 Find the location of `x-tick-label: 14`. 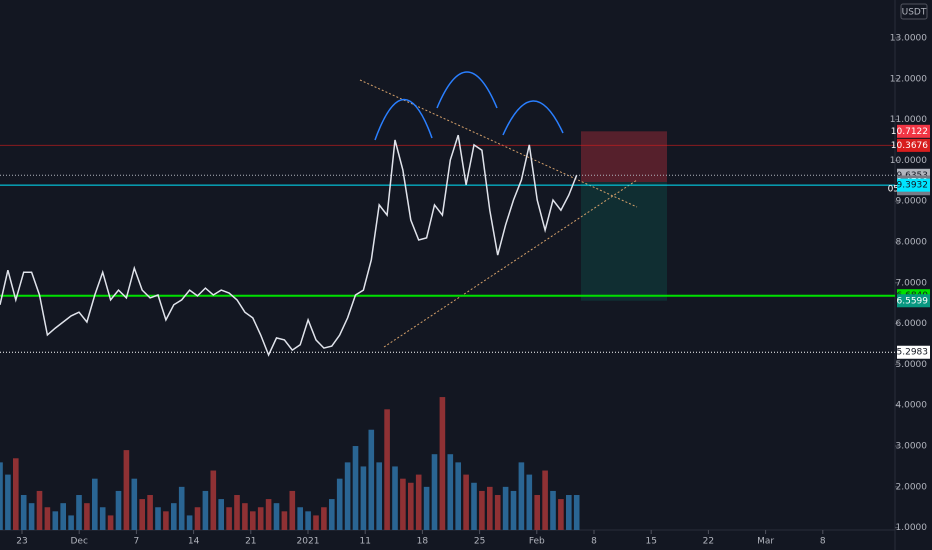

x-tick-label: 14 is located at coordinates (194, 542).